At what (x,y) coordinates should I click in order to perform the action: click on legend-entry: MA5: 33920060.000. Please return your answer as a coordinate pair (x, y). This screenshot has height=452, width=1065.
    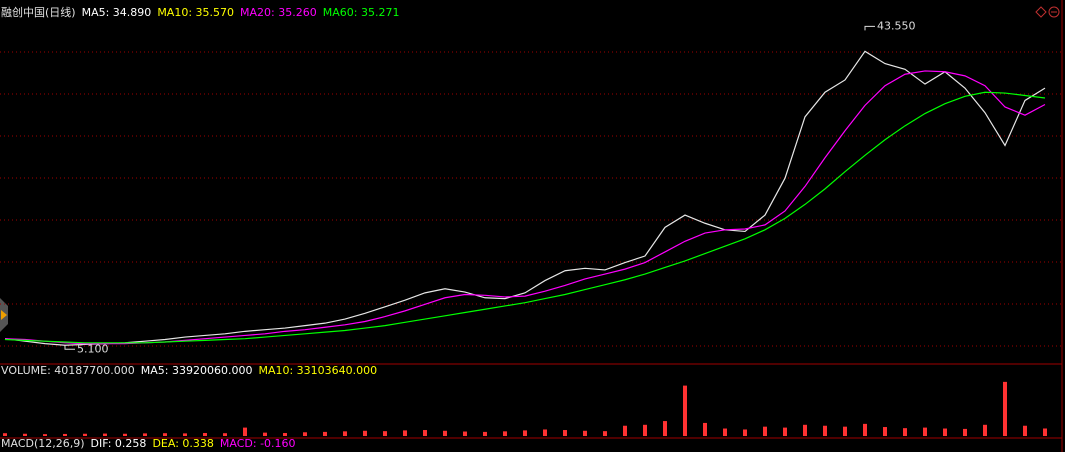
    Looking at the image, I should click on (197, 370).